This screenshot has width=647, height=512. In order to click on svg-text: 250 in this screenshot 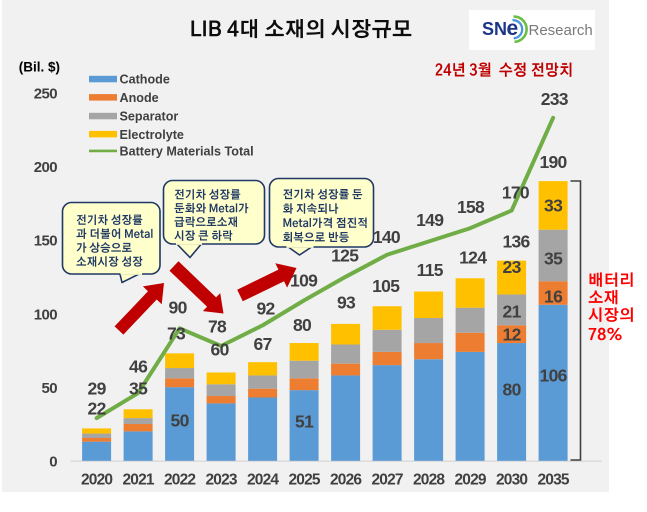, I will do `click(45, 94)`.